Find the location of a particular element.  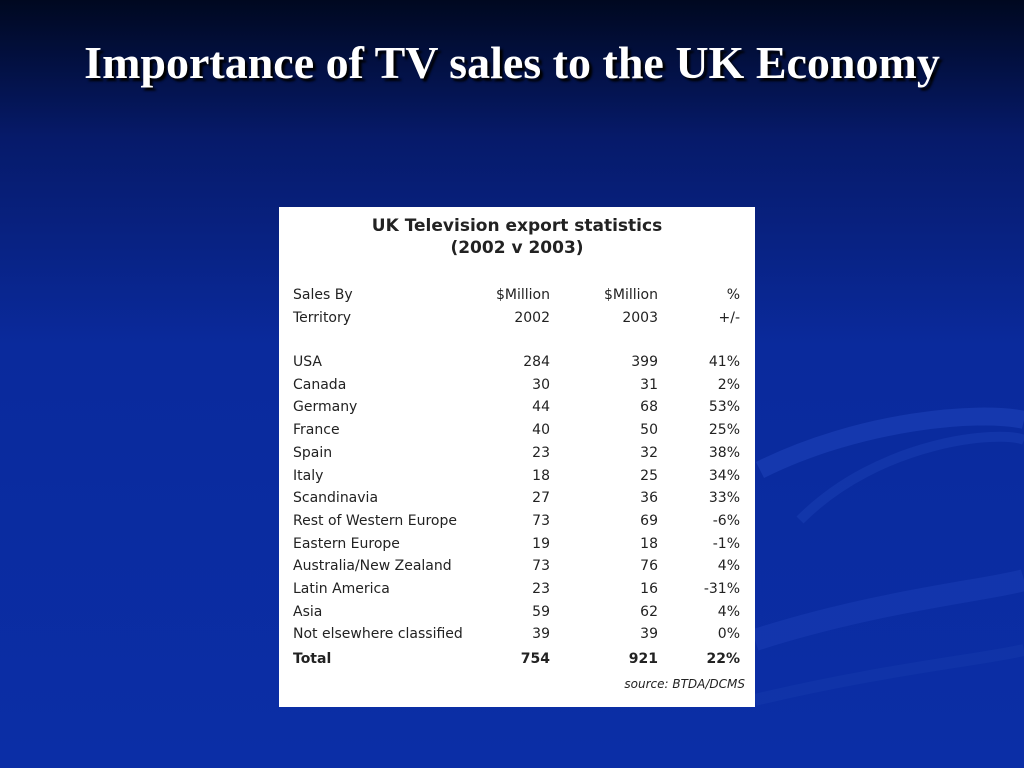

cell: 69 is located at coordinates (649, 520).